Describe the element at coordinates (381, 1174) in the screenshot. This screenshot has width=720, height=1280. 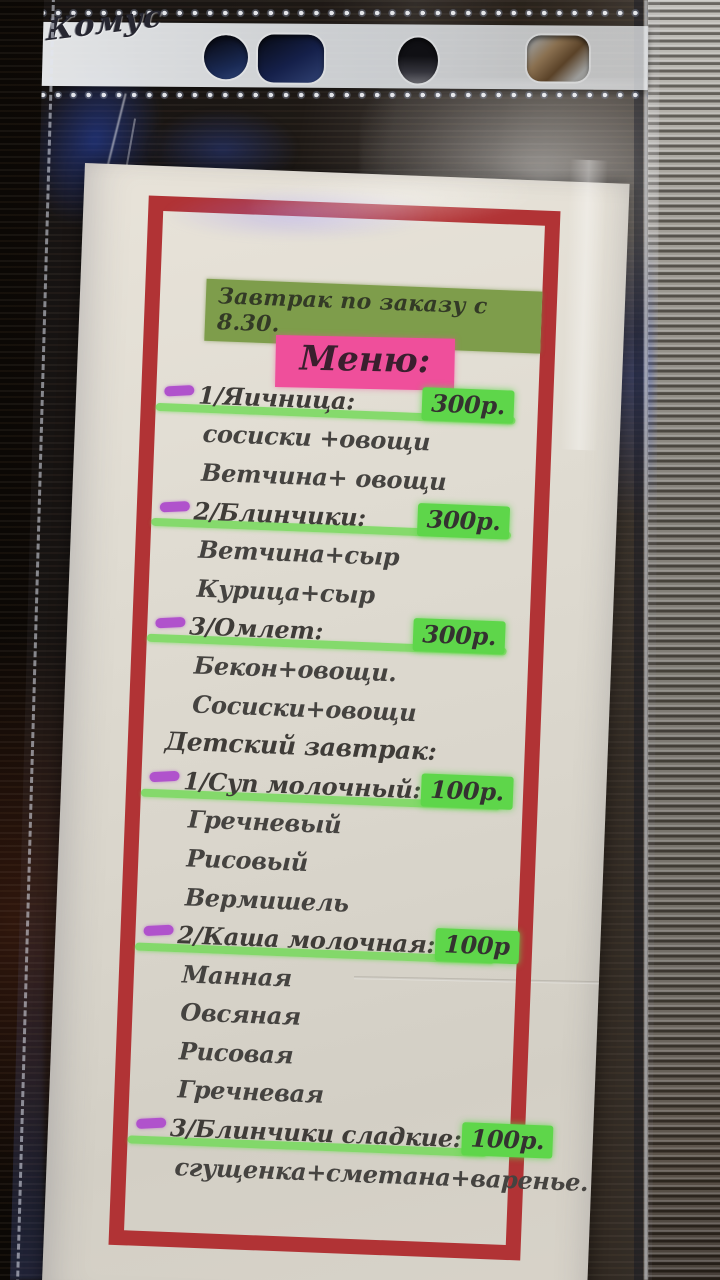
I see `item-name: сгущенка+сметана+варенье.` at that location.